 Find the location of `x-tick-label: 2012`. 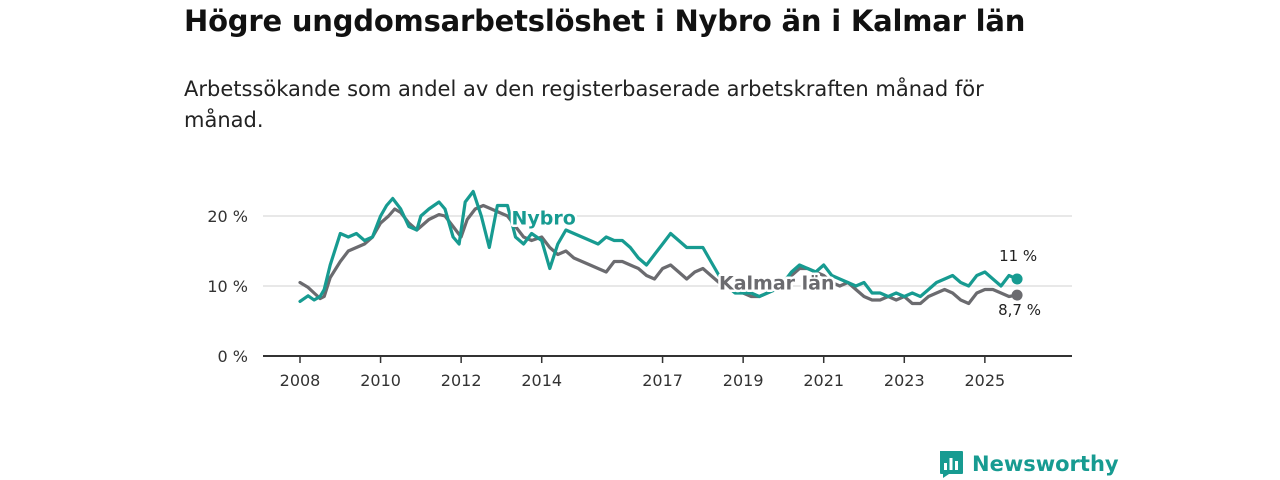

x-tick-label: 2012 is located at coordinates (461, 380).